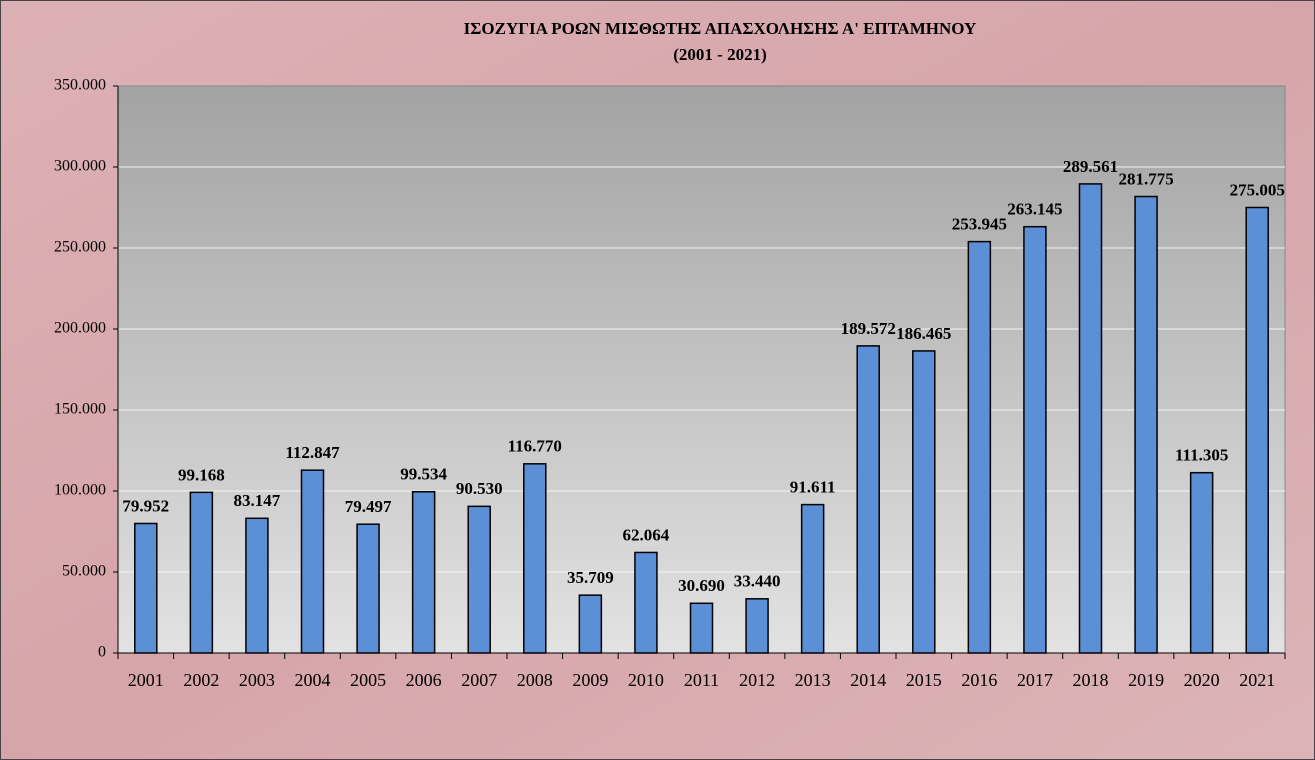  I want to click on y-tick-label: 0, so click(102, 652).